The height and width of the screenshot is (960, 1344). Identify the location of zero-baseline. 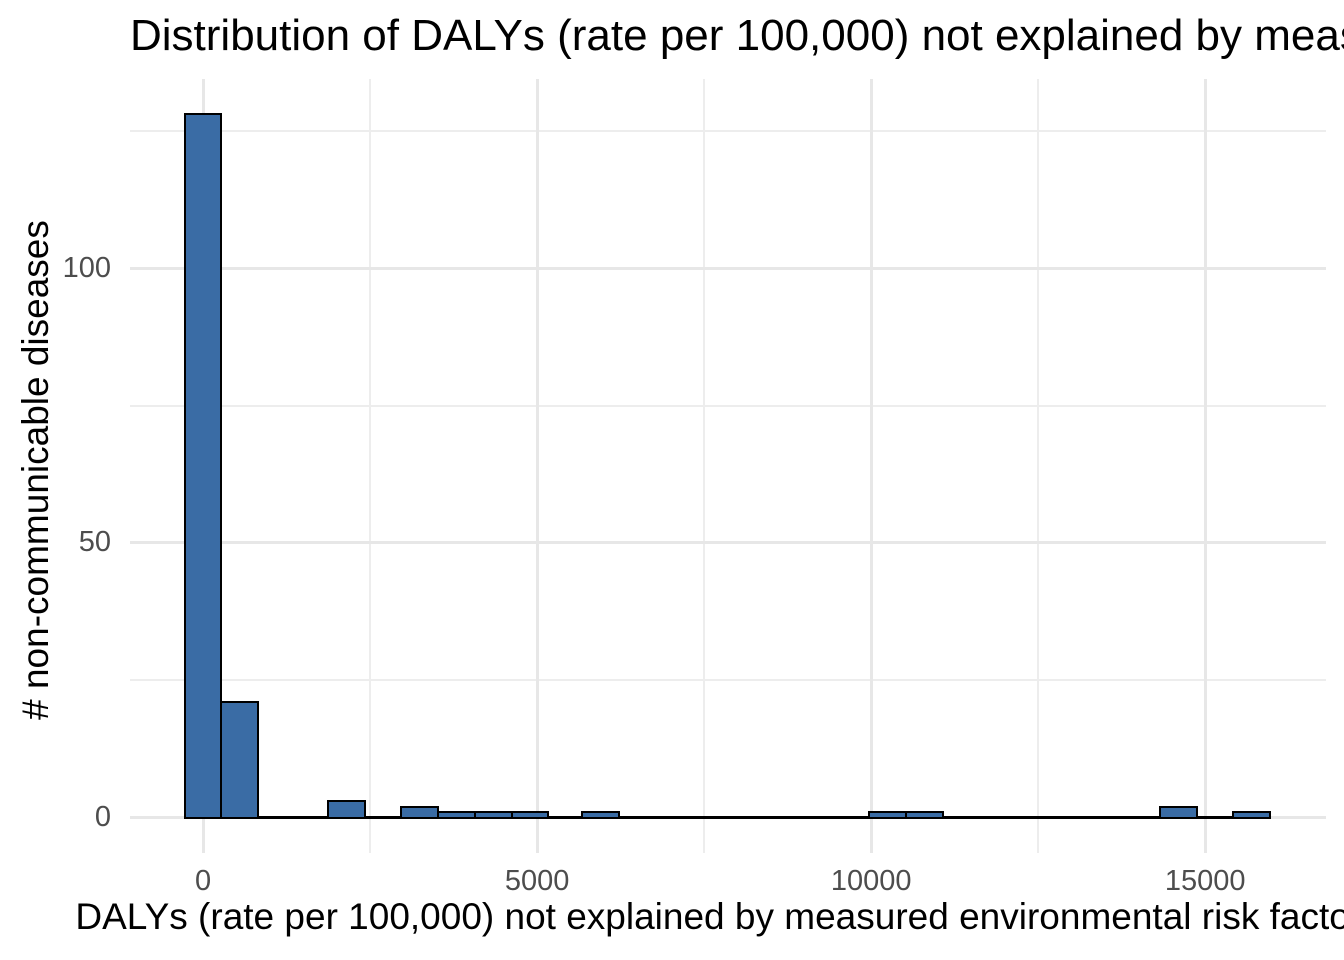
(727, 818).